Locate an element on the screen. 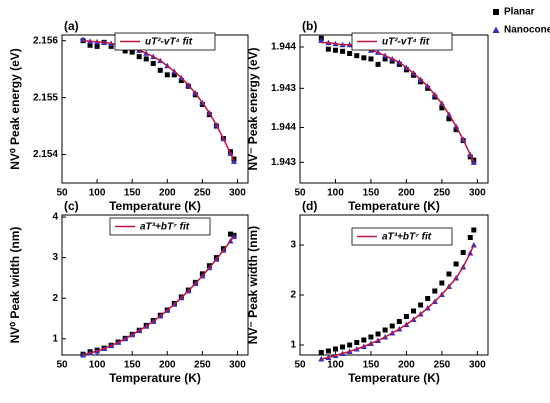 Image resolution: width=550 pixels, height=403 pixels. y-tick-label: 2.155 is located at coordinates (45, 97).